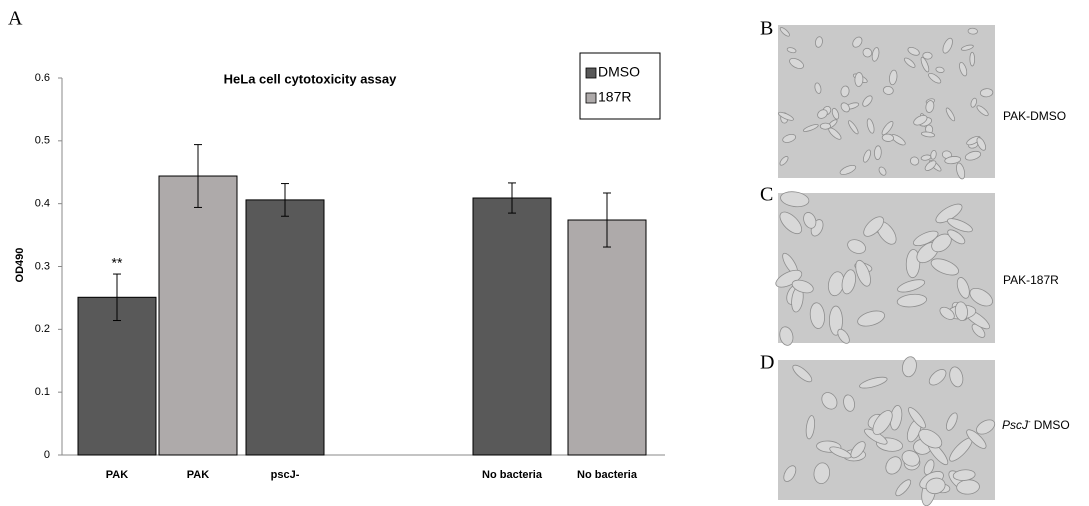 The height and width of the screenshot is (506, 1089). Describe the element at coordinates (766, 29) in the screenshot. I see `panel-label: B` at that location.